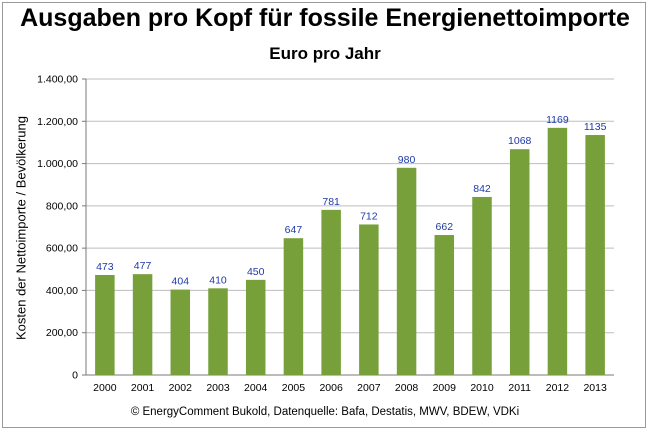 This screenshot has height=432, width=650. What do you see at coordinates (218, 388) in the screenshot?
I see `x-tick-label: 2003` at bounding box center [218, 388].